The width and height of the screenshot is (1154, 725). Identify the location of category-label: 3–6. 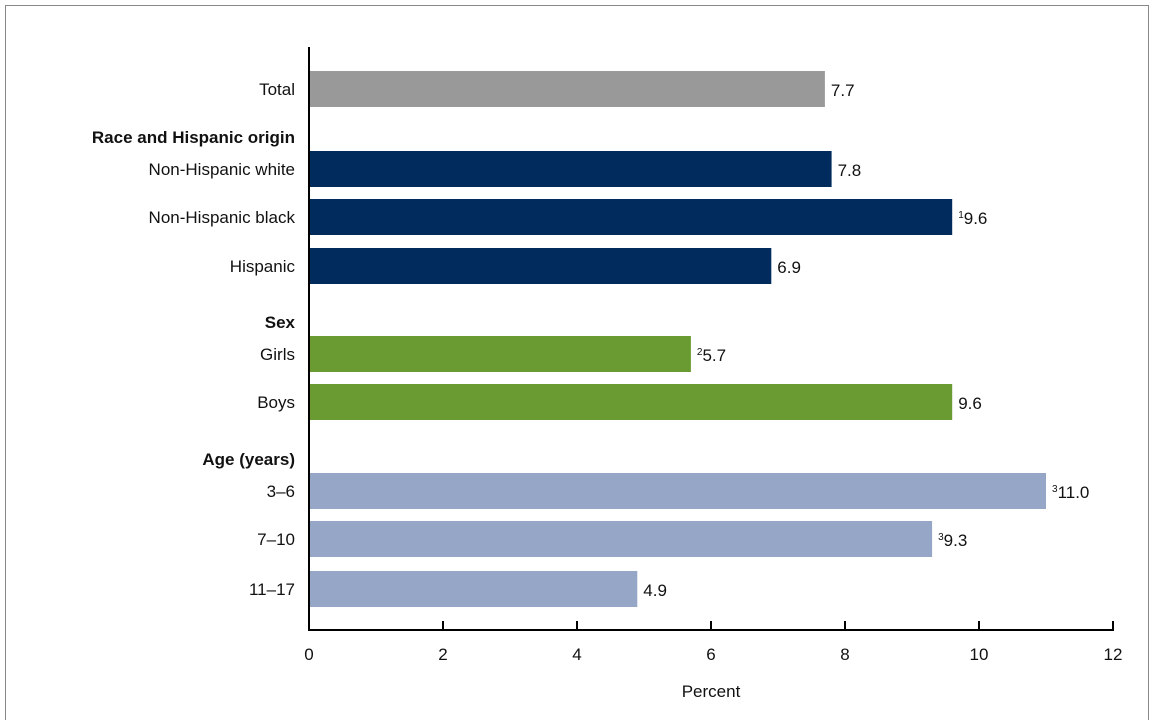
(281, 491).